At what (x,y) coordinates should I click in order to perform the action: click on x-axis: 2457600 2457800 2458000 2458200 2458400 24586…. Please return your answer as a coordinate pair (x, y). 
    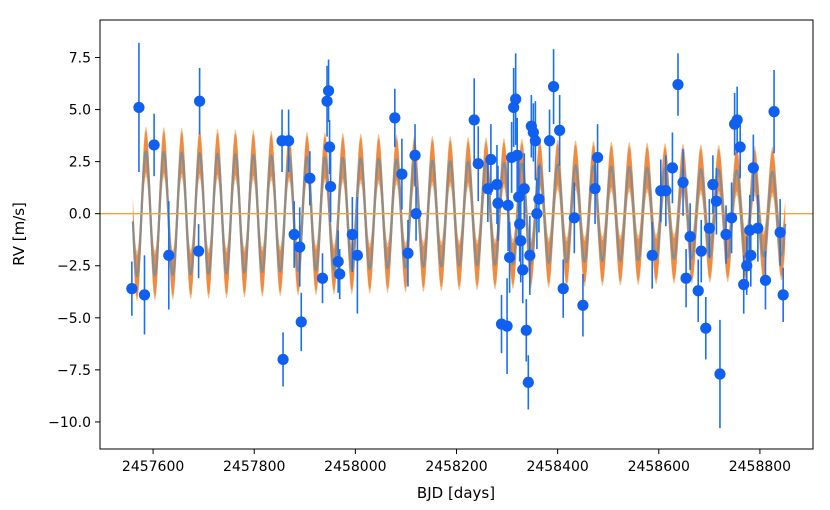
    Looking at the image, I should click on (456, 462).